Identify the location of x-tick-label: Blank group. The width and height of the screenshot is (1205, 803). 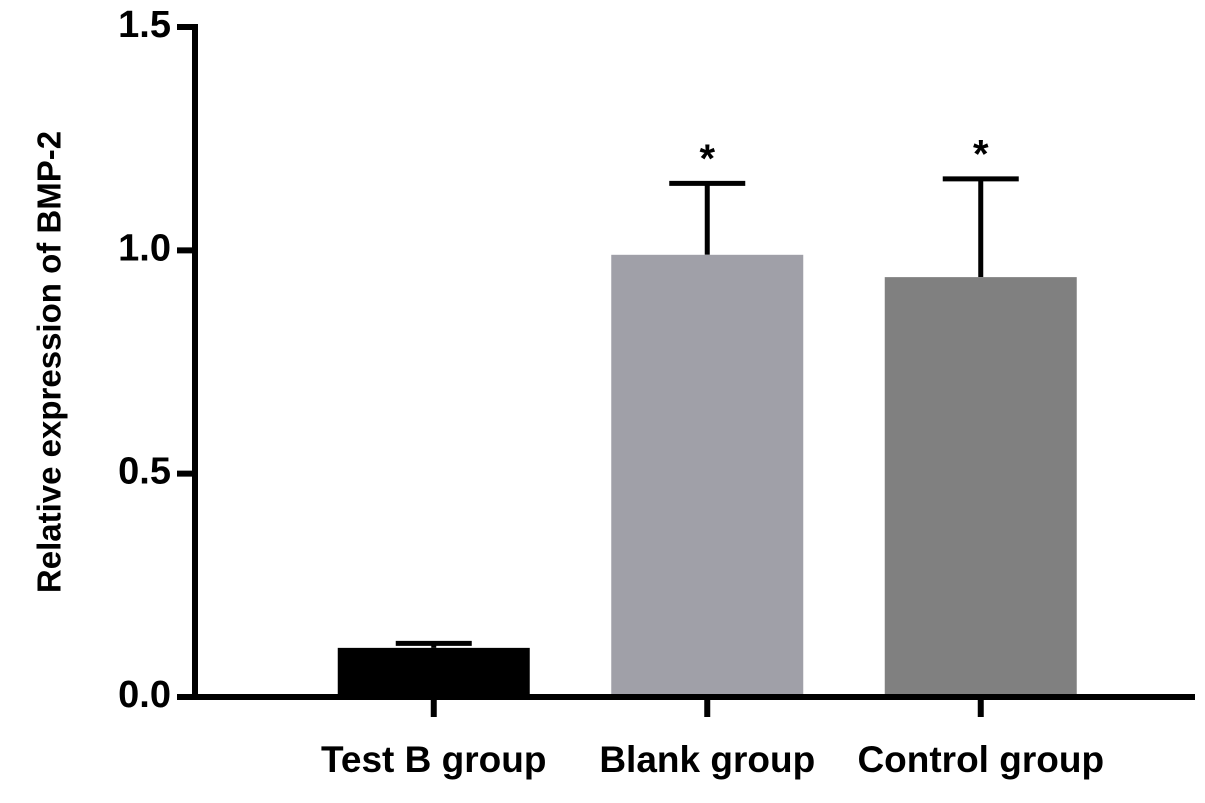
(707, 759).